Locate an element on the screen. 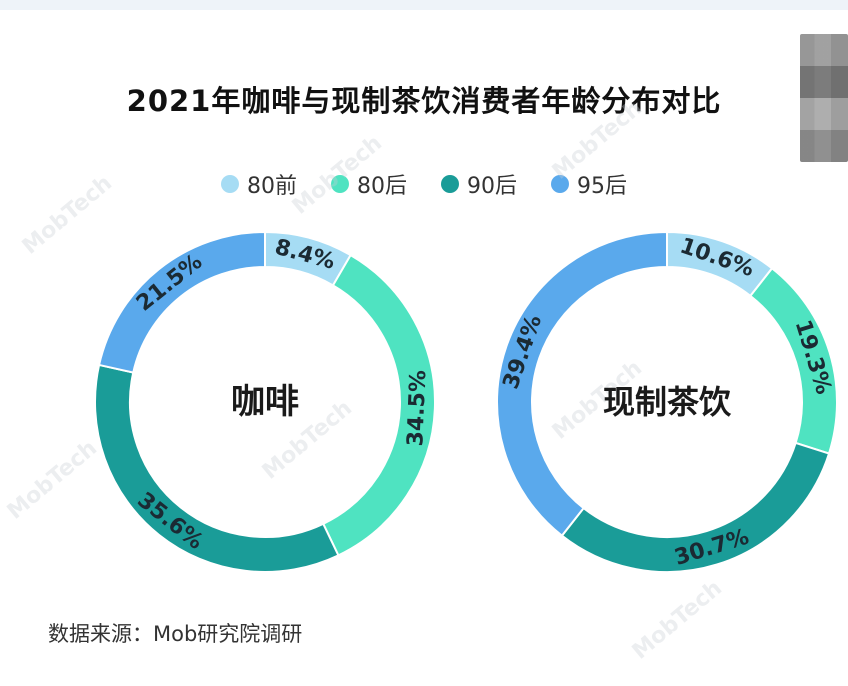  legend: 80前 80后 90后 95后 is located at coordinates (424, 184).